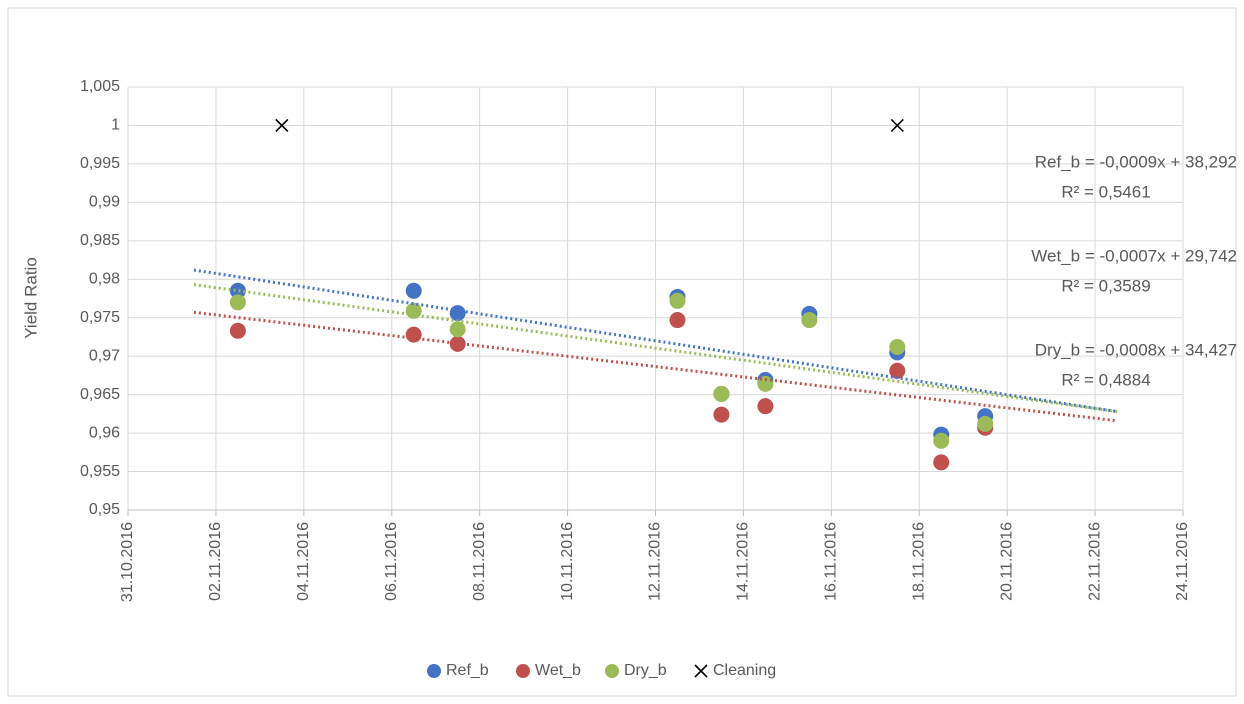 This screenshot has height=704, width=1244. Describe the element at coordinates (467, 670) in the screenshot. I see `legend-label: Ref_b` at that location.